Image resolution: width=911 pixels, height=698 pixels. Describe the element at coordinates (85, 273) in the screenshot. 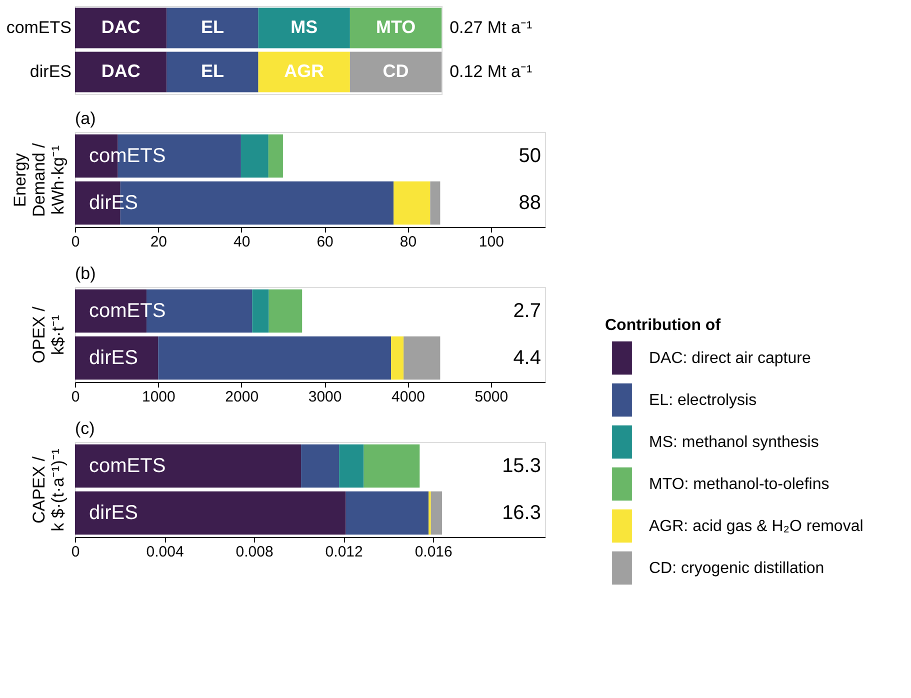

I see `chart-title: (b)` at that location.